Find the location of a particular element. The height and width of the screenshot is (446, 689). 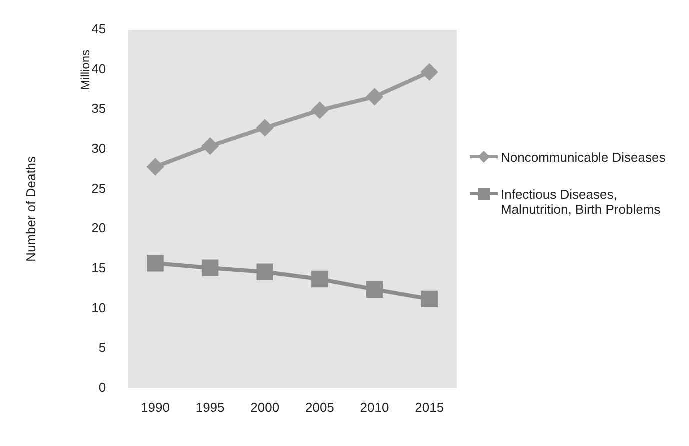

y-tick-label: 45 is located at coordinates (99, 29).